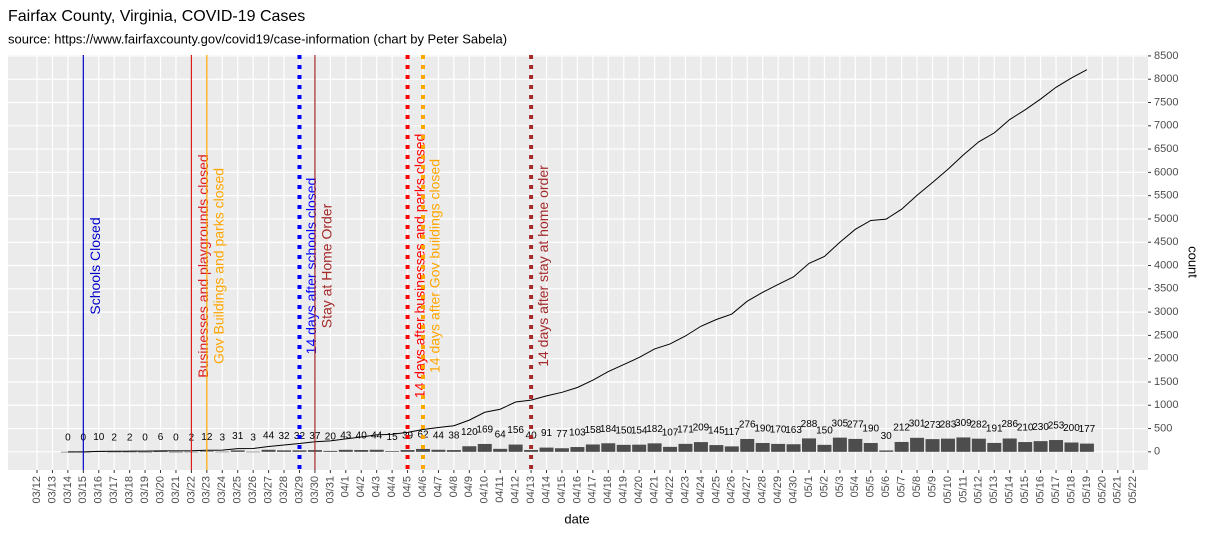 The height and width of the screenshot is (534, 1209). What do you see at coordinates (716, 431) in the screenshot?
I see `bar-label: 145` at bounding box center [716, 431].